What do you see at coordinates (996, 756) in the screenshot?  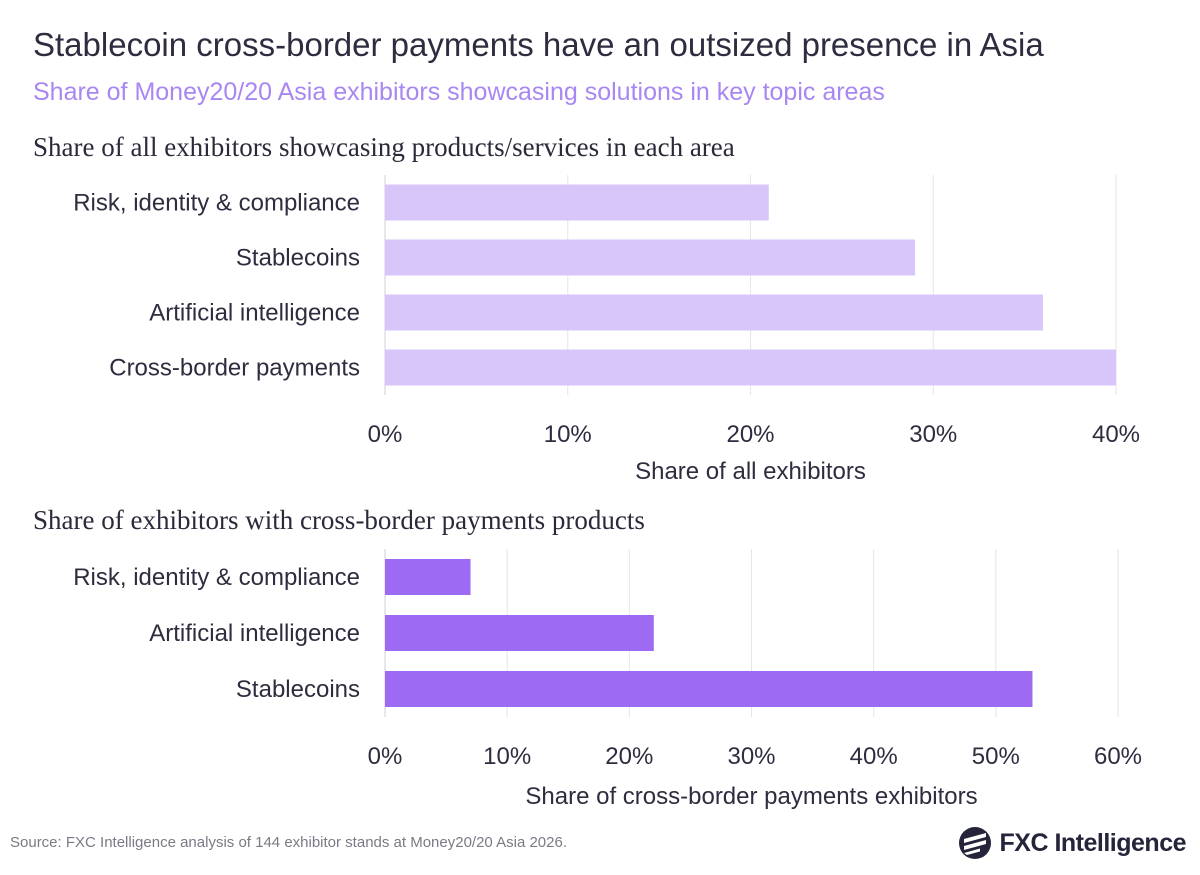 I see `tick-label-50: 50%` at bounding box center [996, 756].